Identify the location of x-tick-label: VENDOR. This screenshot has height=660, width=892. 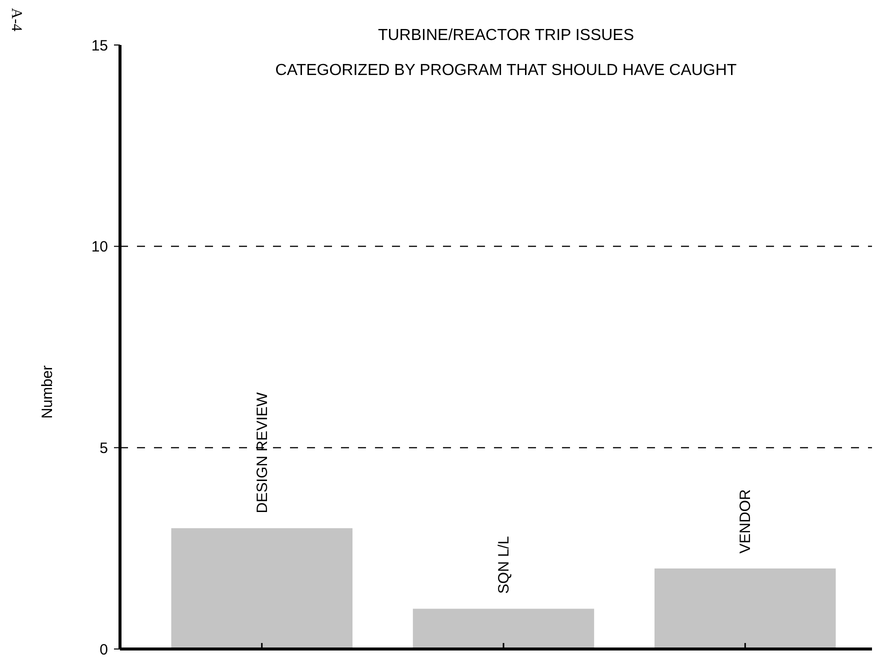
(745, 521).